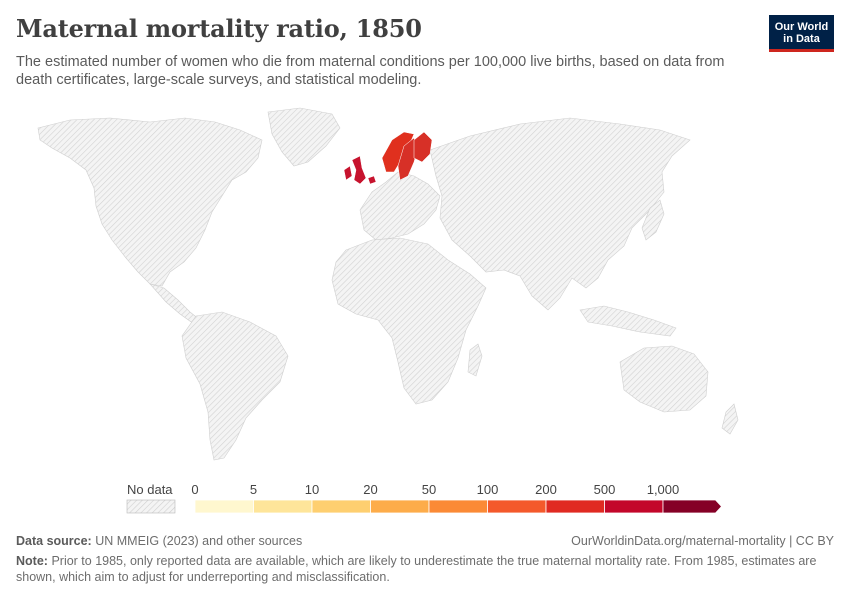 The height and width of the screenshot is (600, 850). Describe the element at coordinates (801, 26) in the screenshot. I see `logo-line-1: Our World` at that location.